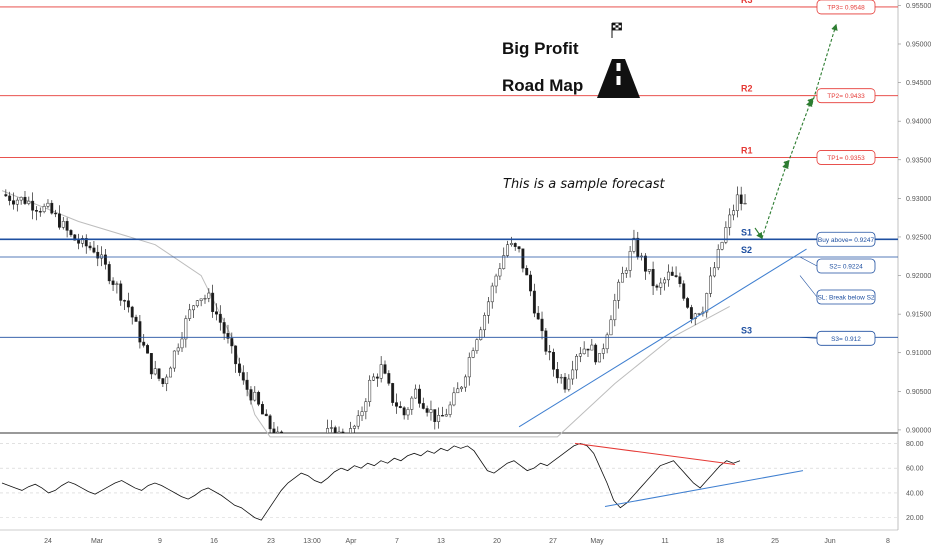  Describe the element at coordinates (160, 541) in the screenshot. I see `time-tick-label: 9` at that location.